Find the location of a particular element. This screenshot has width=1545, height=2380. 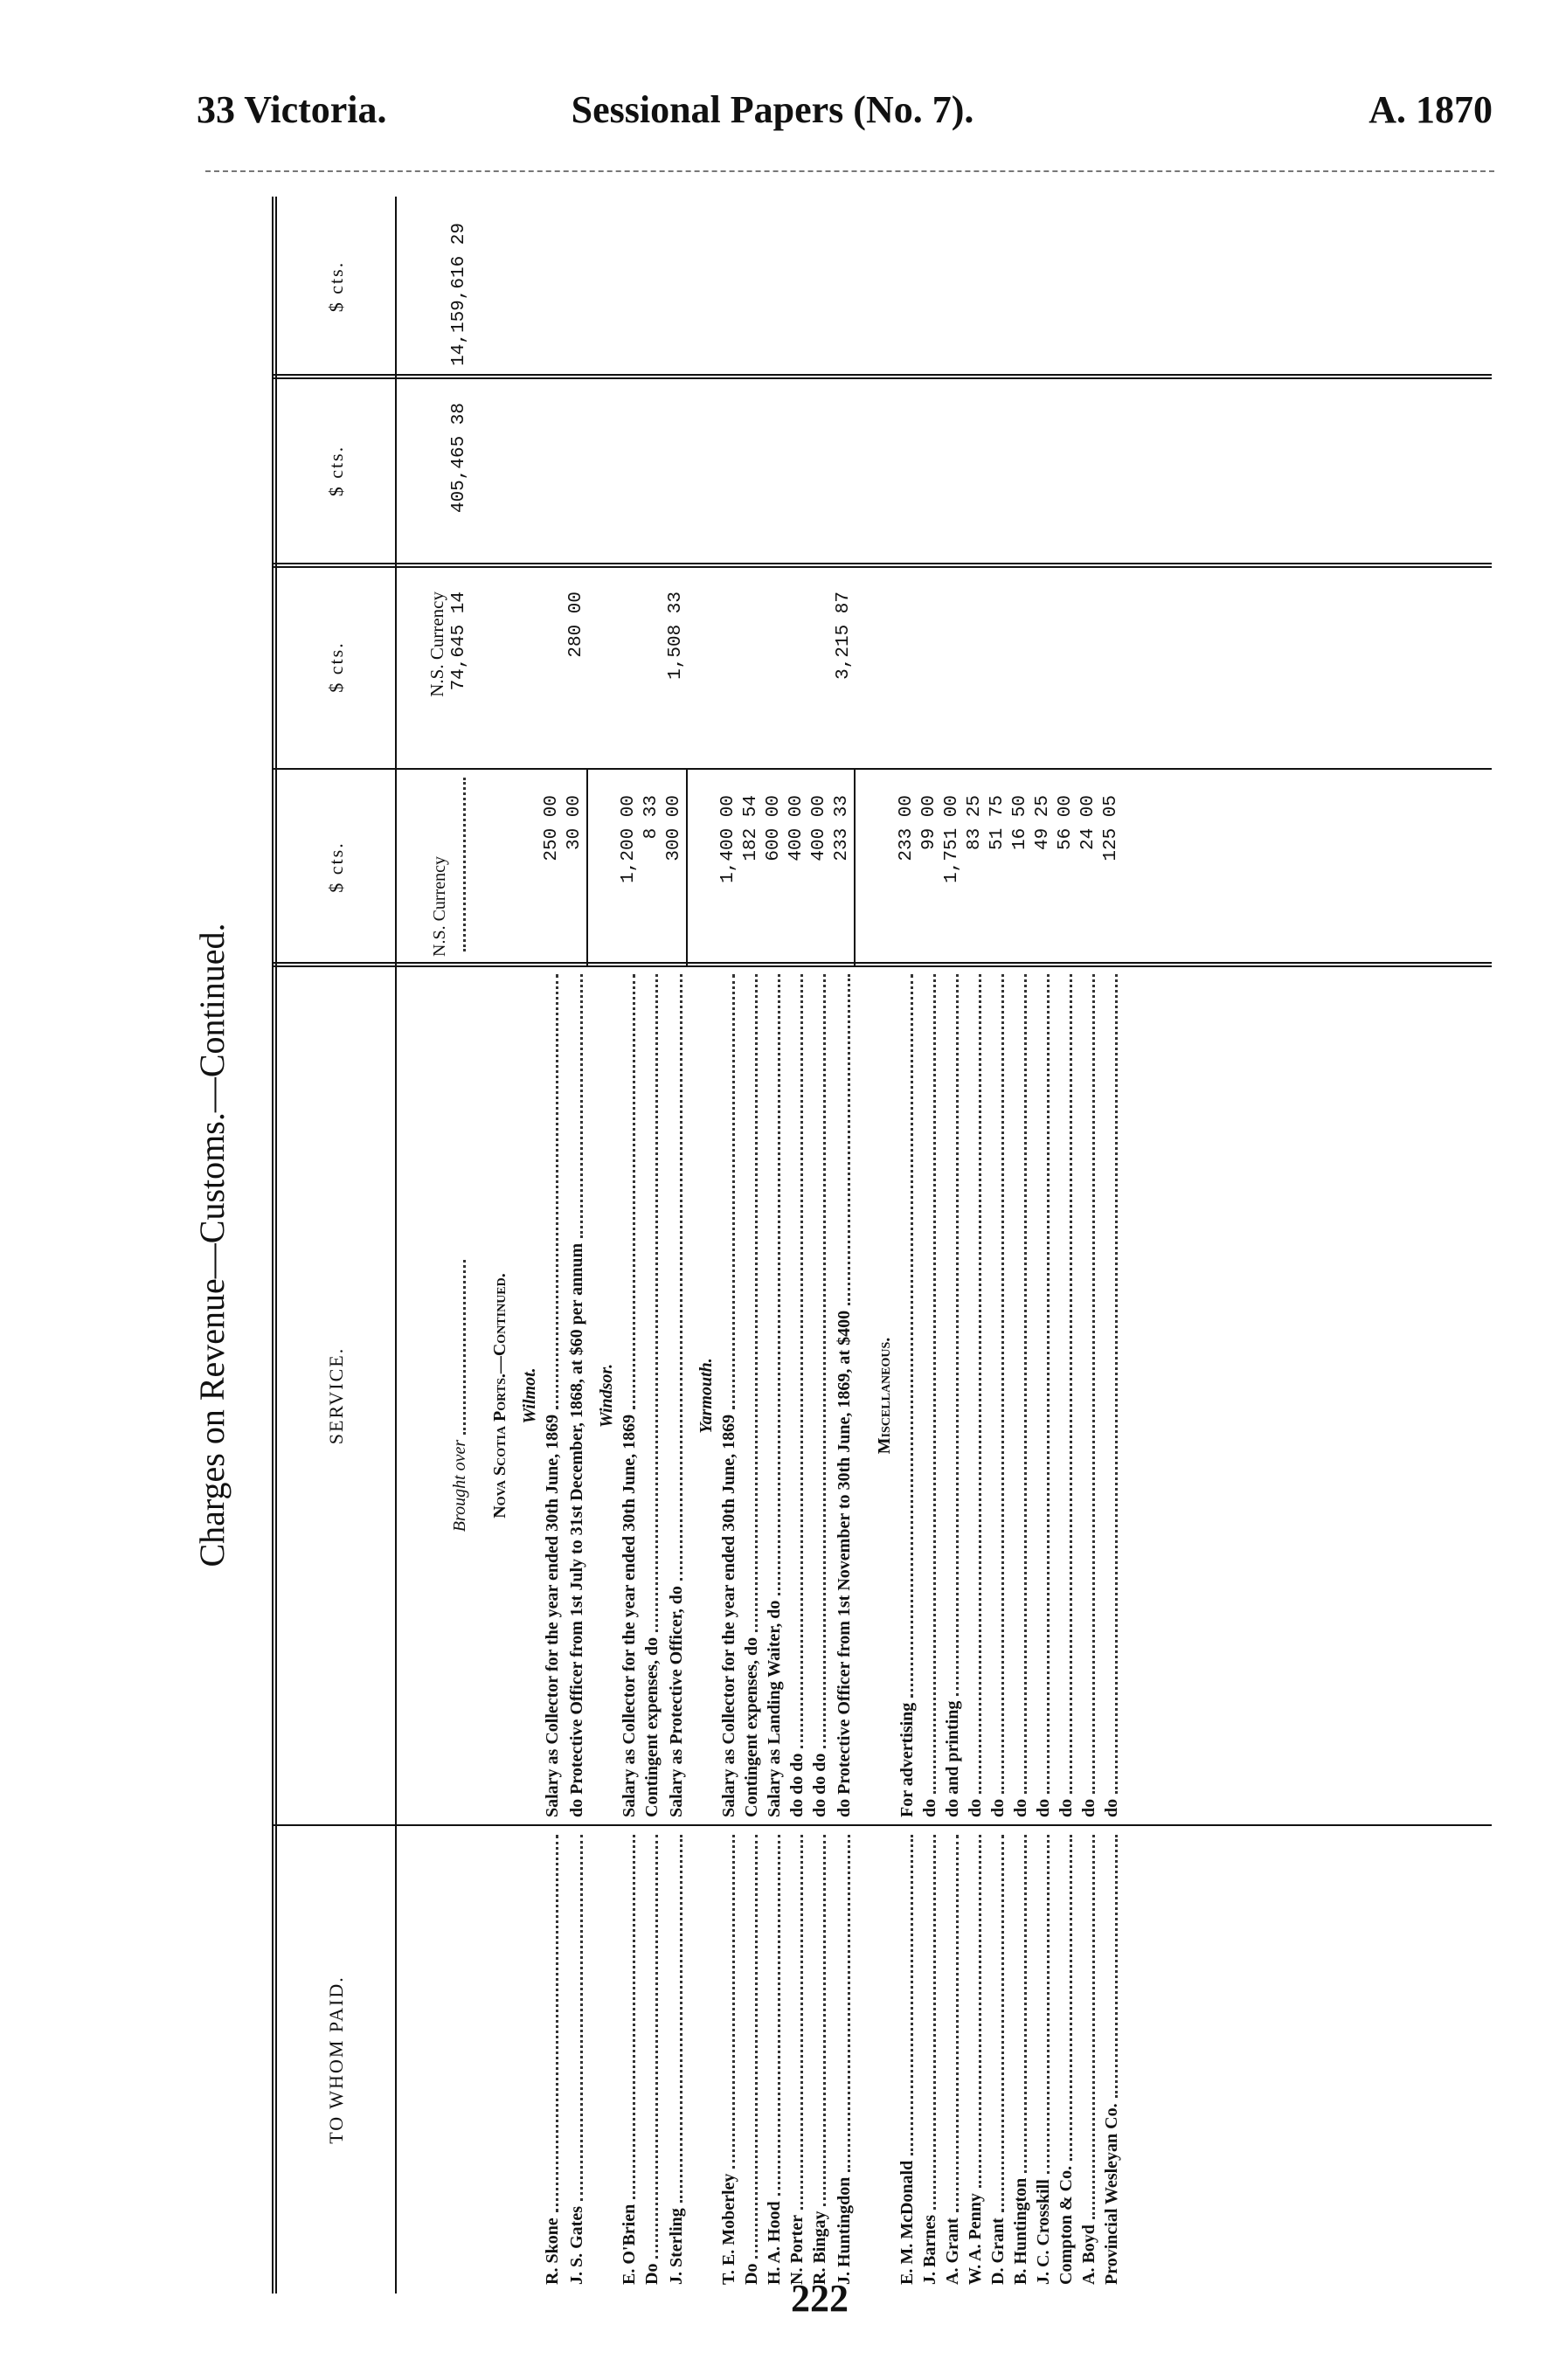

cell: J. Huntingdon is located at coordinates (844, 2060).